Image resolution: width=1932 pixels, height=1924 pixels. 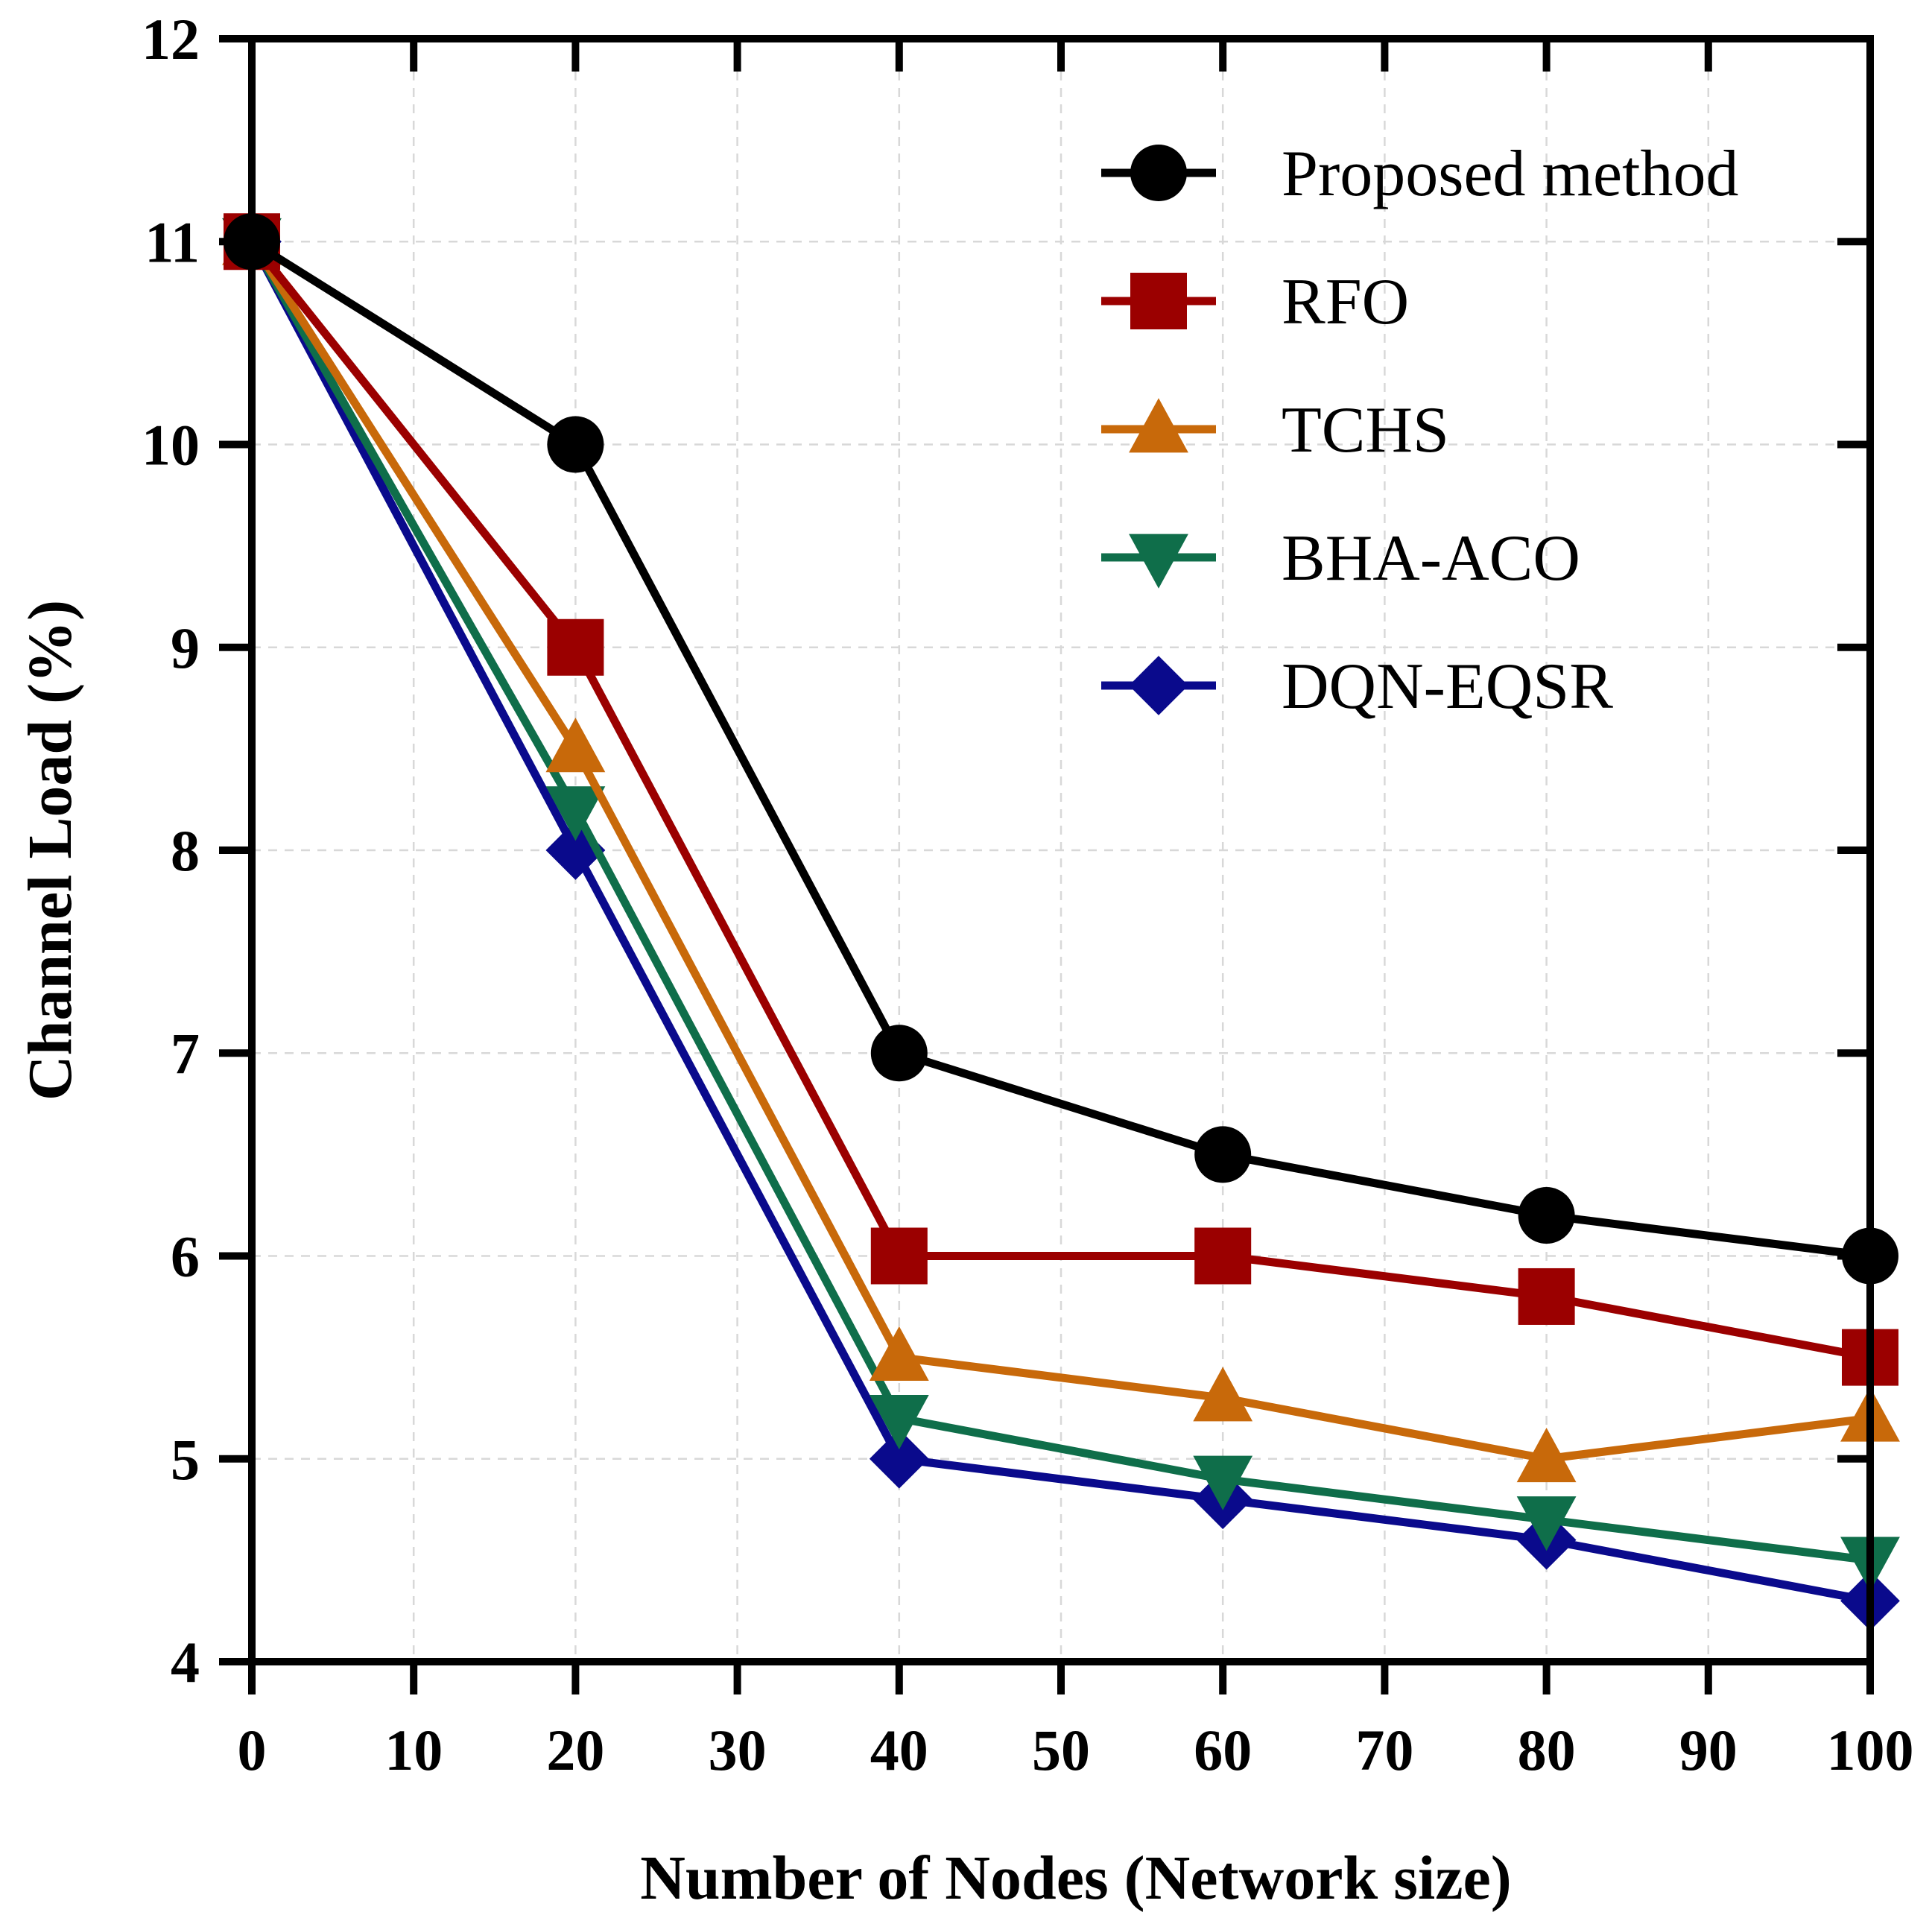 I want to click on y-tick-label: 5, so click(x=185, y=1459).